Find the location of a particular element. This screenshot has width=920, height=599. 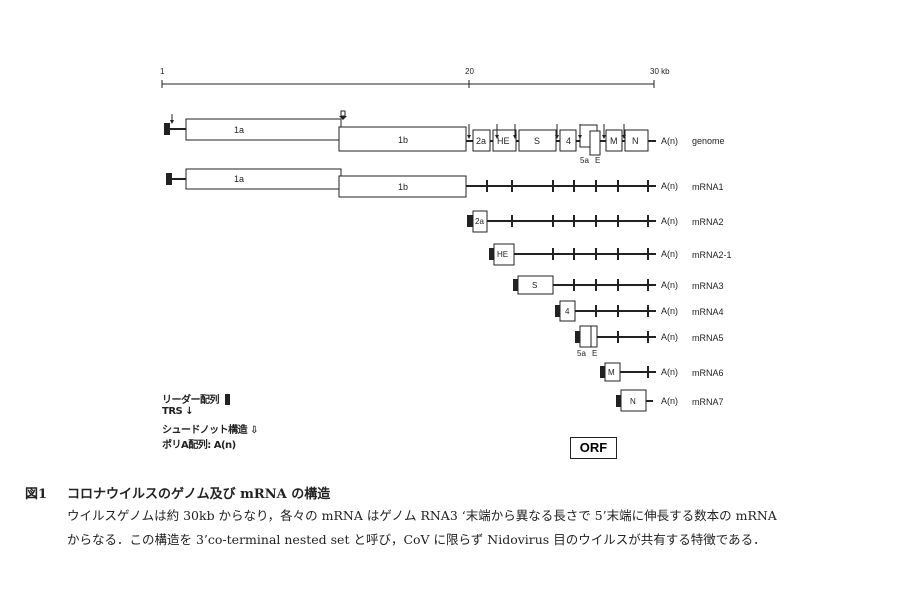

mrna-row-mrna5: 5a E A(n) mRNA5 is located at coordinates (649, 341).